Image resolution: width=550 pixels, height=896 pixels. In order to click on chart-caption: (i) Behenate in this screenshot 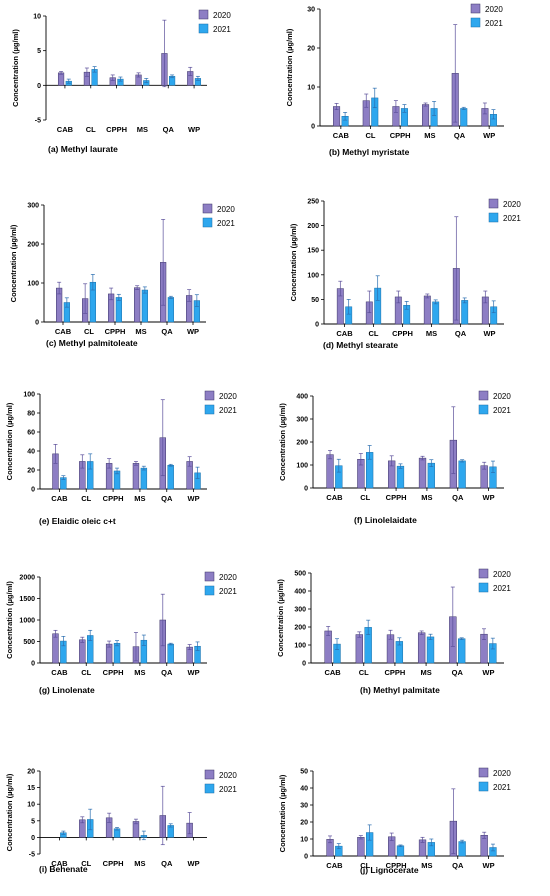, I will do `click(63, 869)`.